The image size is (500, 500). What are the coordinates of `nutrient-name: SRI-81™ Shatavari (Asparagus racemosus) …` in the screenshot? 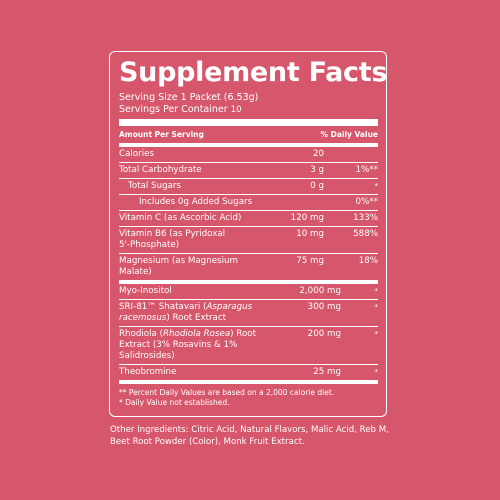 It's located at (194, 313).